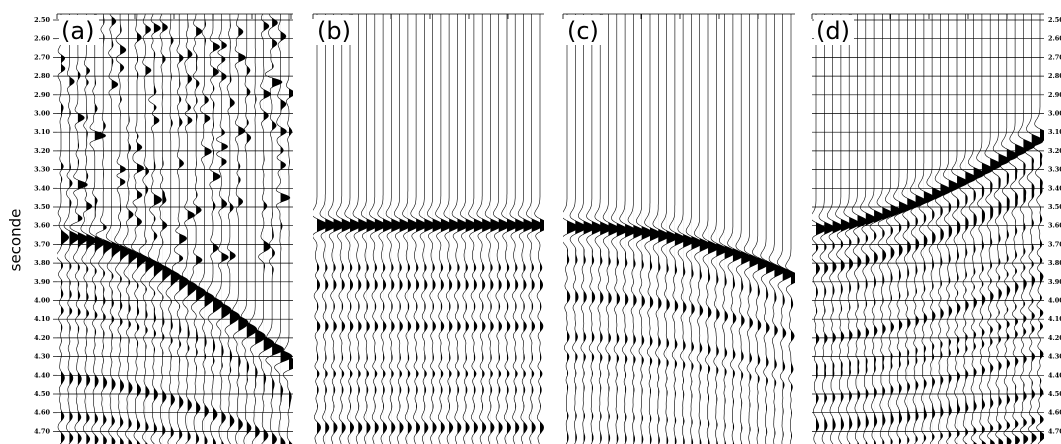 This screenshot has height=444, width=1061. What do you see at coordinates (334, 31) in the screenshot?
I see `panel-label: (b)` at bounding box center [334, 31].